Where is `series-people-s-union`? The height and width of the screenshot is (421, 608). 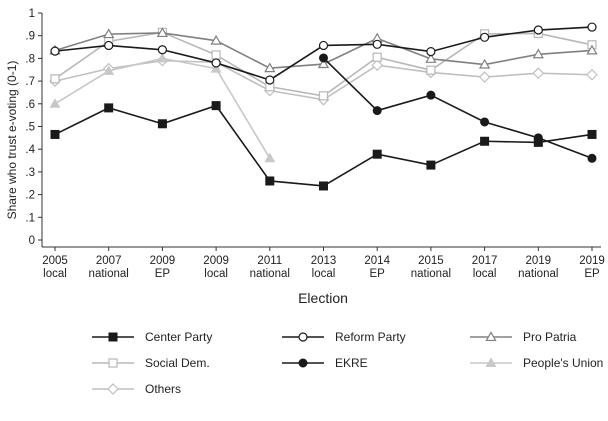 series-people-s-union is located at coordinates (162, 107).